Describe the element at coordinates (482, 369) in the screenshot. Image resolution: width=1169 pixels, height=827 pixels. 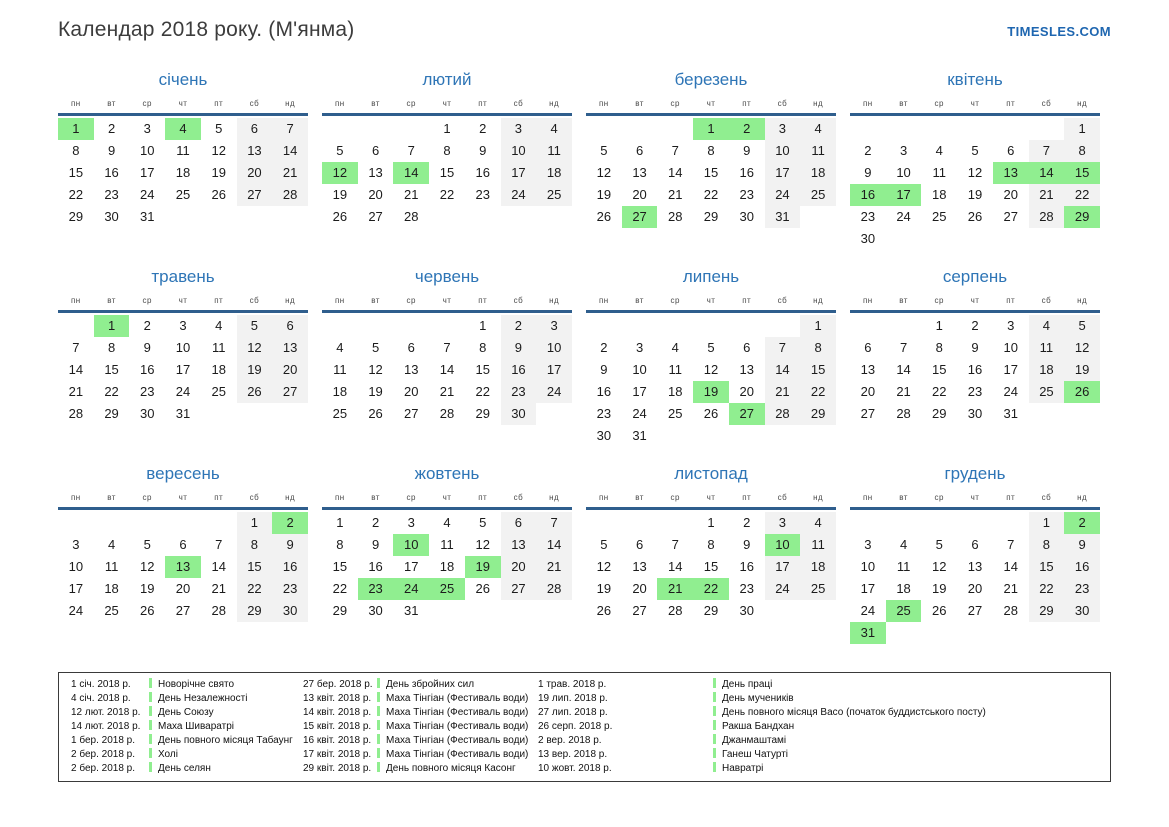
I see `day-cell: 15` at that location.